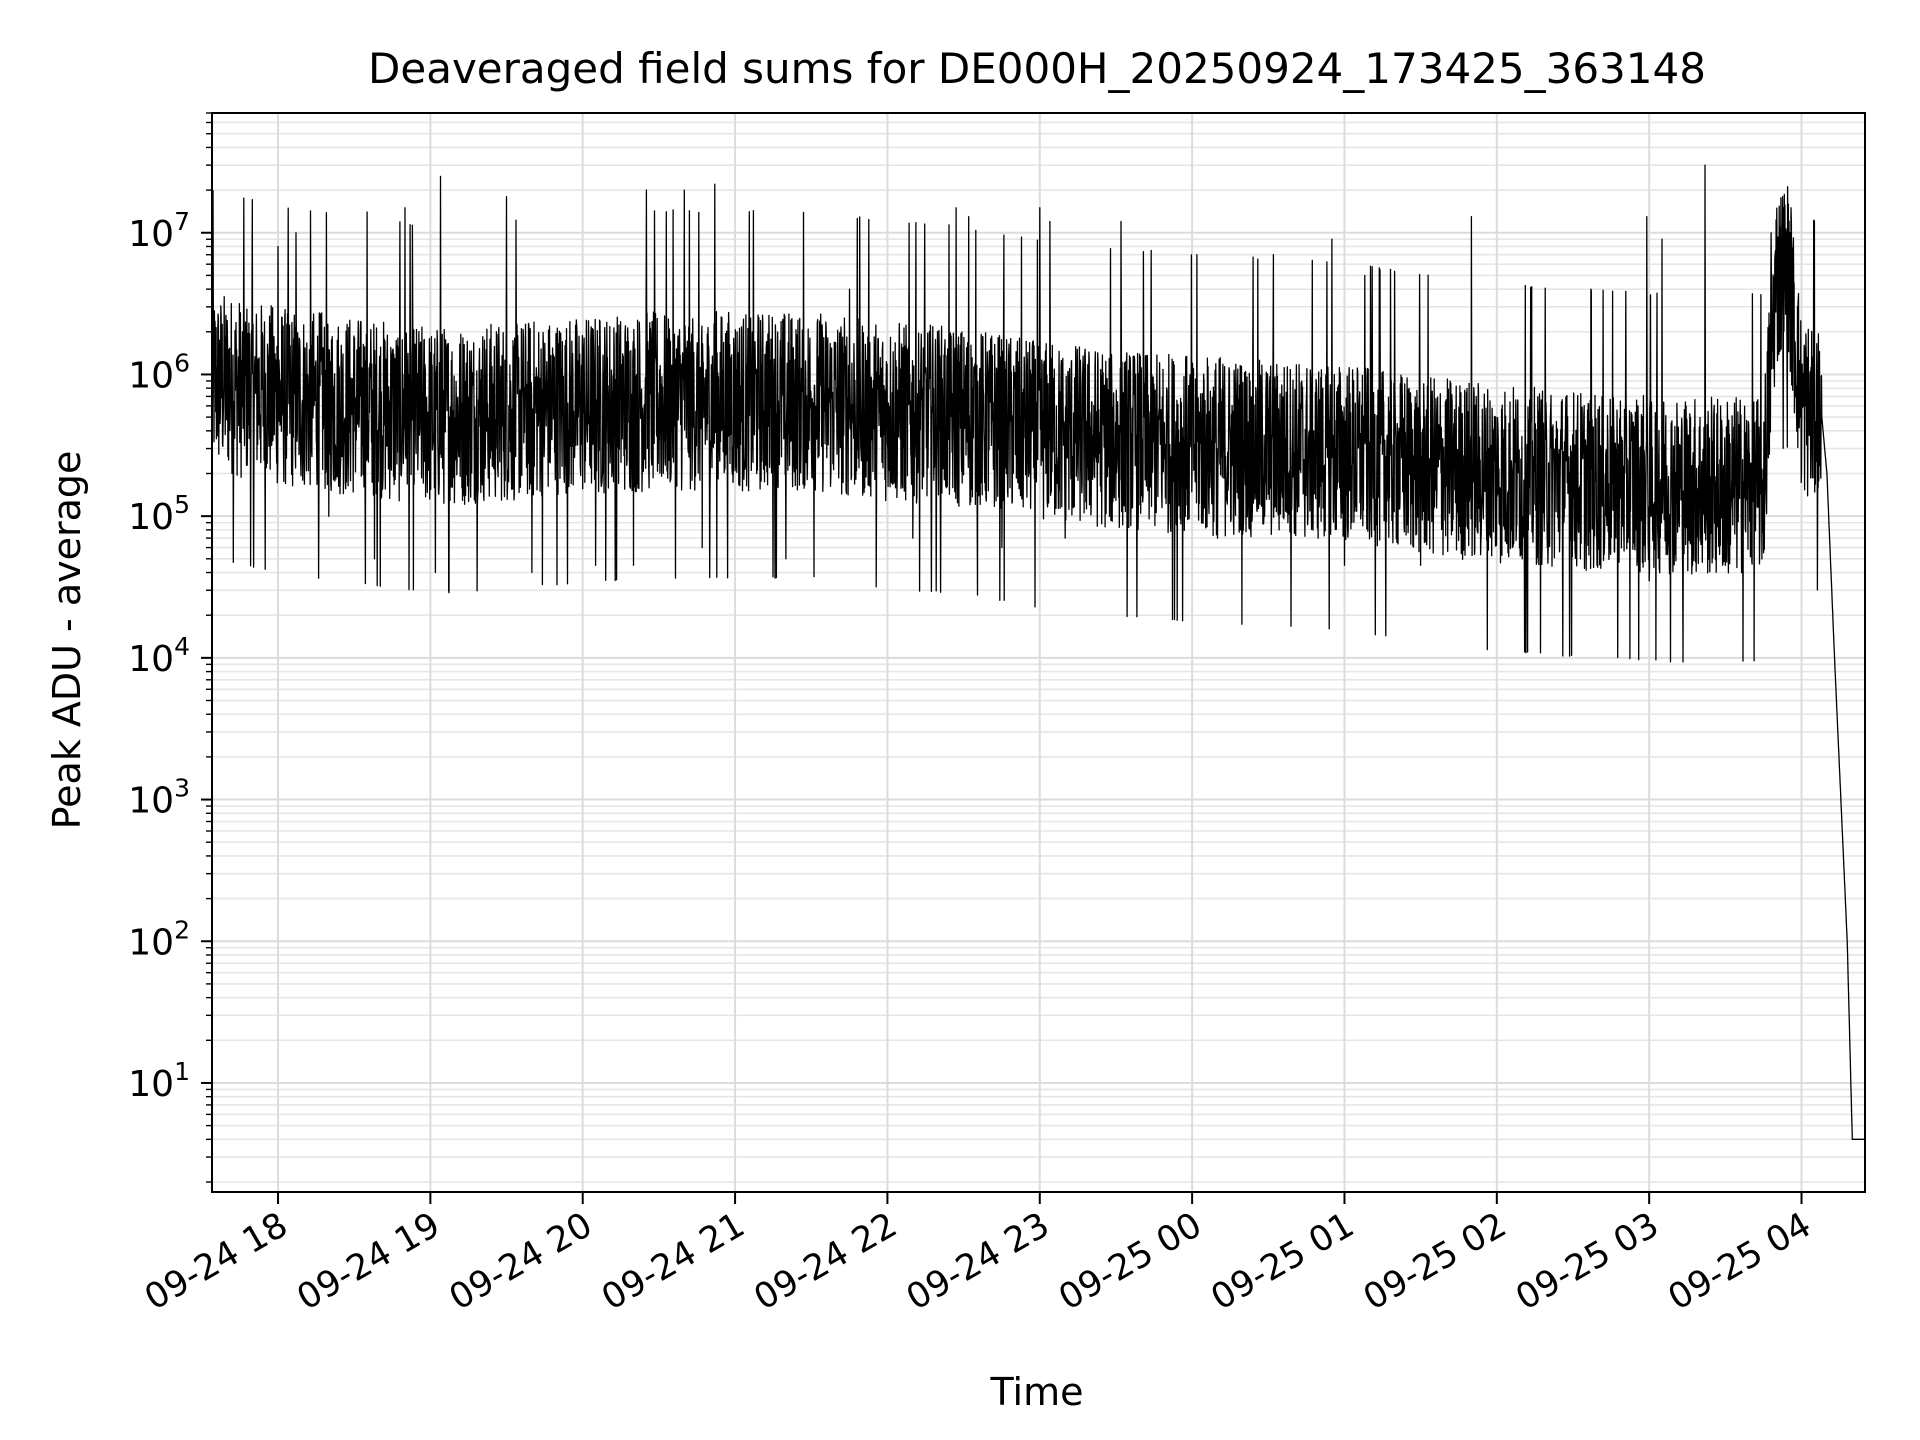  Describe the element at coordinates (1037, 1392) in the screenshot. I see `x-axis-label: Time` at that location.